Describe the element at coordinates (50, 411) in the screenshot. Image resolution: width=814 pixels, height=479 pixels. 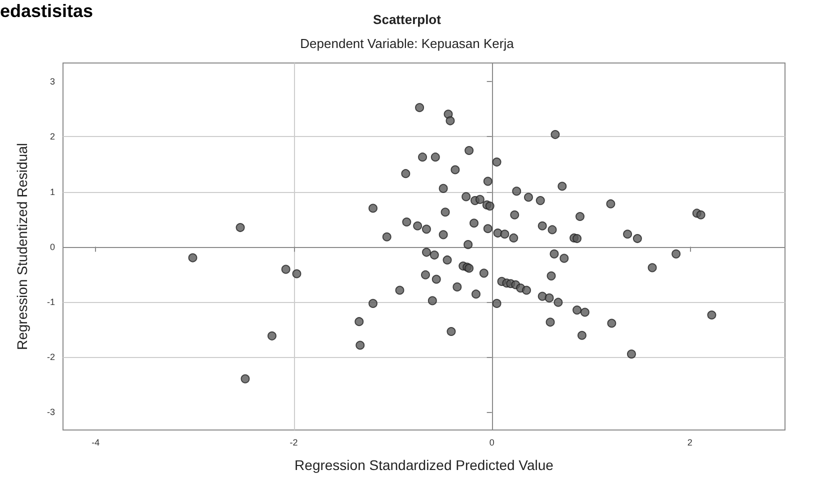
I see `y-tick-label: -3` at that location.